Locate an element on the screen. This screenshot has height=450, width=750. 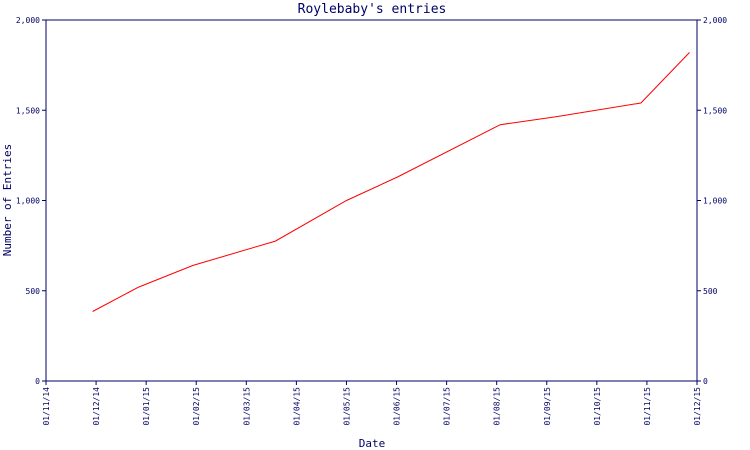
x-tick-label: 01/05/15 is located at coordinates (346, 406).